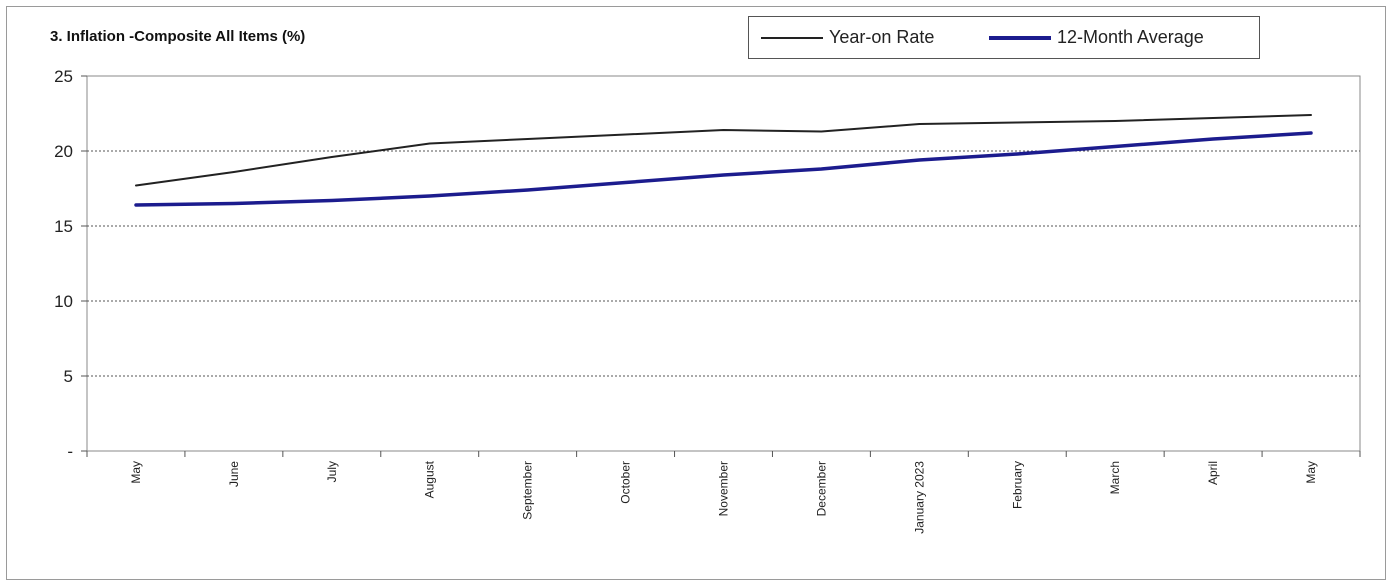 This screenshot has width=1394, height=585. I want to click on x-tick-label: February, so click(1017, 485).